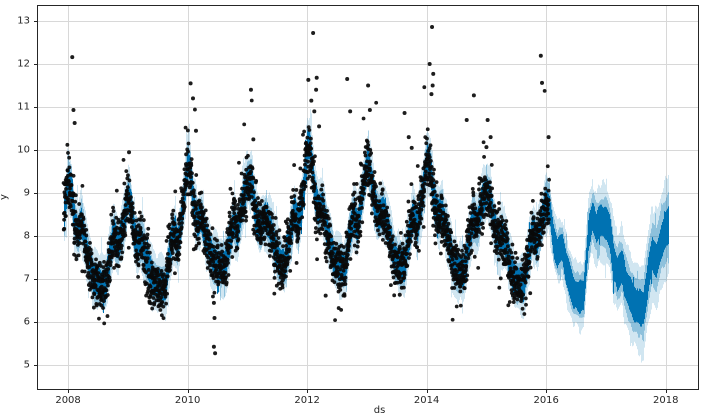 This screenshot has height=420, width=716. Describe the element at coordinates (23, 150) in the screenshot. I see `y-tick-label: 10` at that location.